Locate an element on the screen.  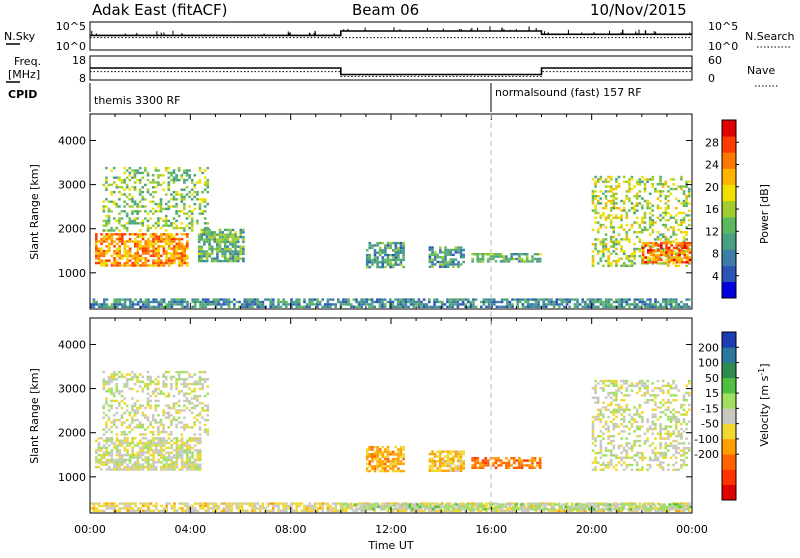
nave-label: Nave is located at coordinates (761, 70).